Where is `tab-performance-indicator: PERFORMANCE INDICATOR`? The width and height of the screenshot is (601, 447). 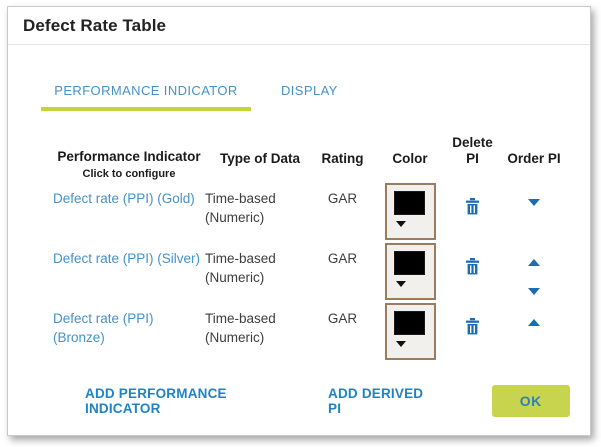
tab-performance-indicator: PERFORMANCE INDICATOR is located at coordinates (146, 93).